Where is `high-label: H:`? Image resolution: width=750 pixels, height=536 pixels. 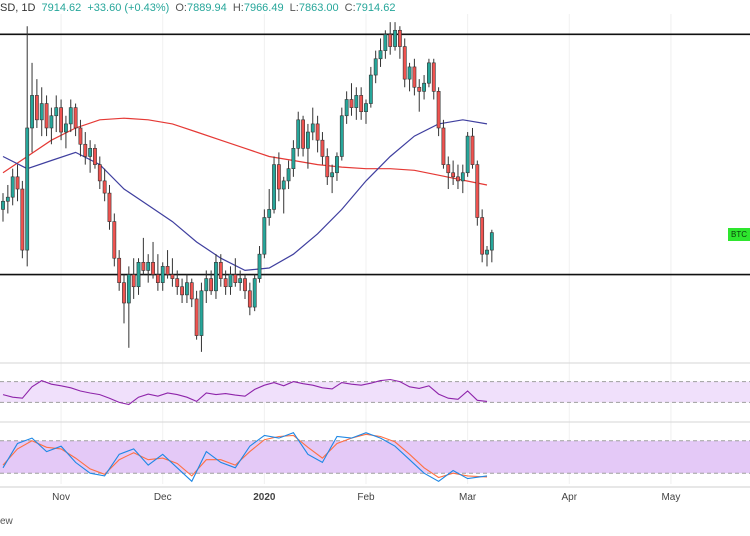
high-label: H: is located at coordinates (238, 8).